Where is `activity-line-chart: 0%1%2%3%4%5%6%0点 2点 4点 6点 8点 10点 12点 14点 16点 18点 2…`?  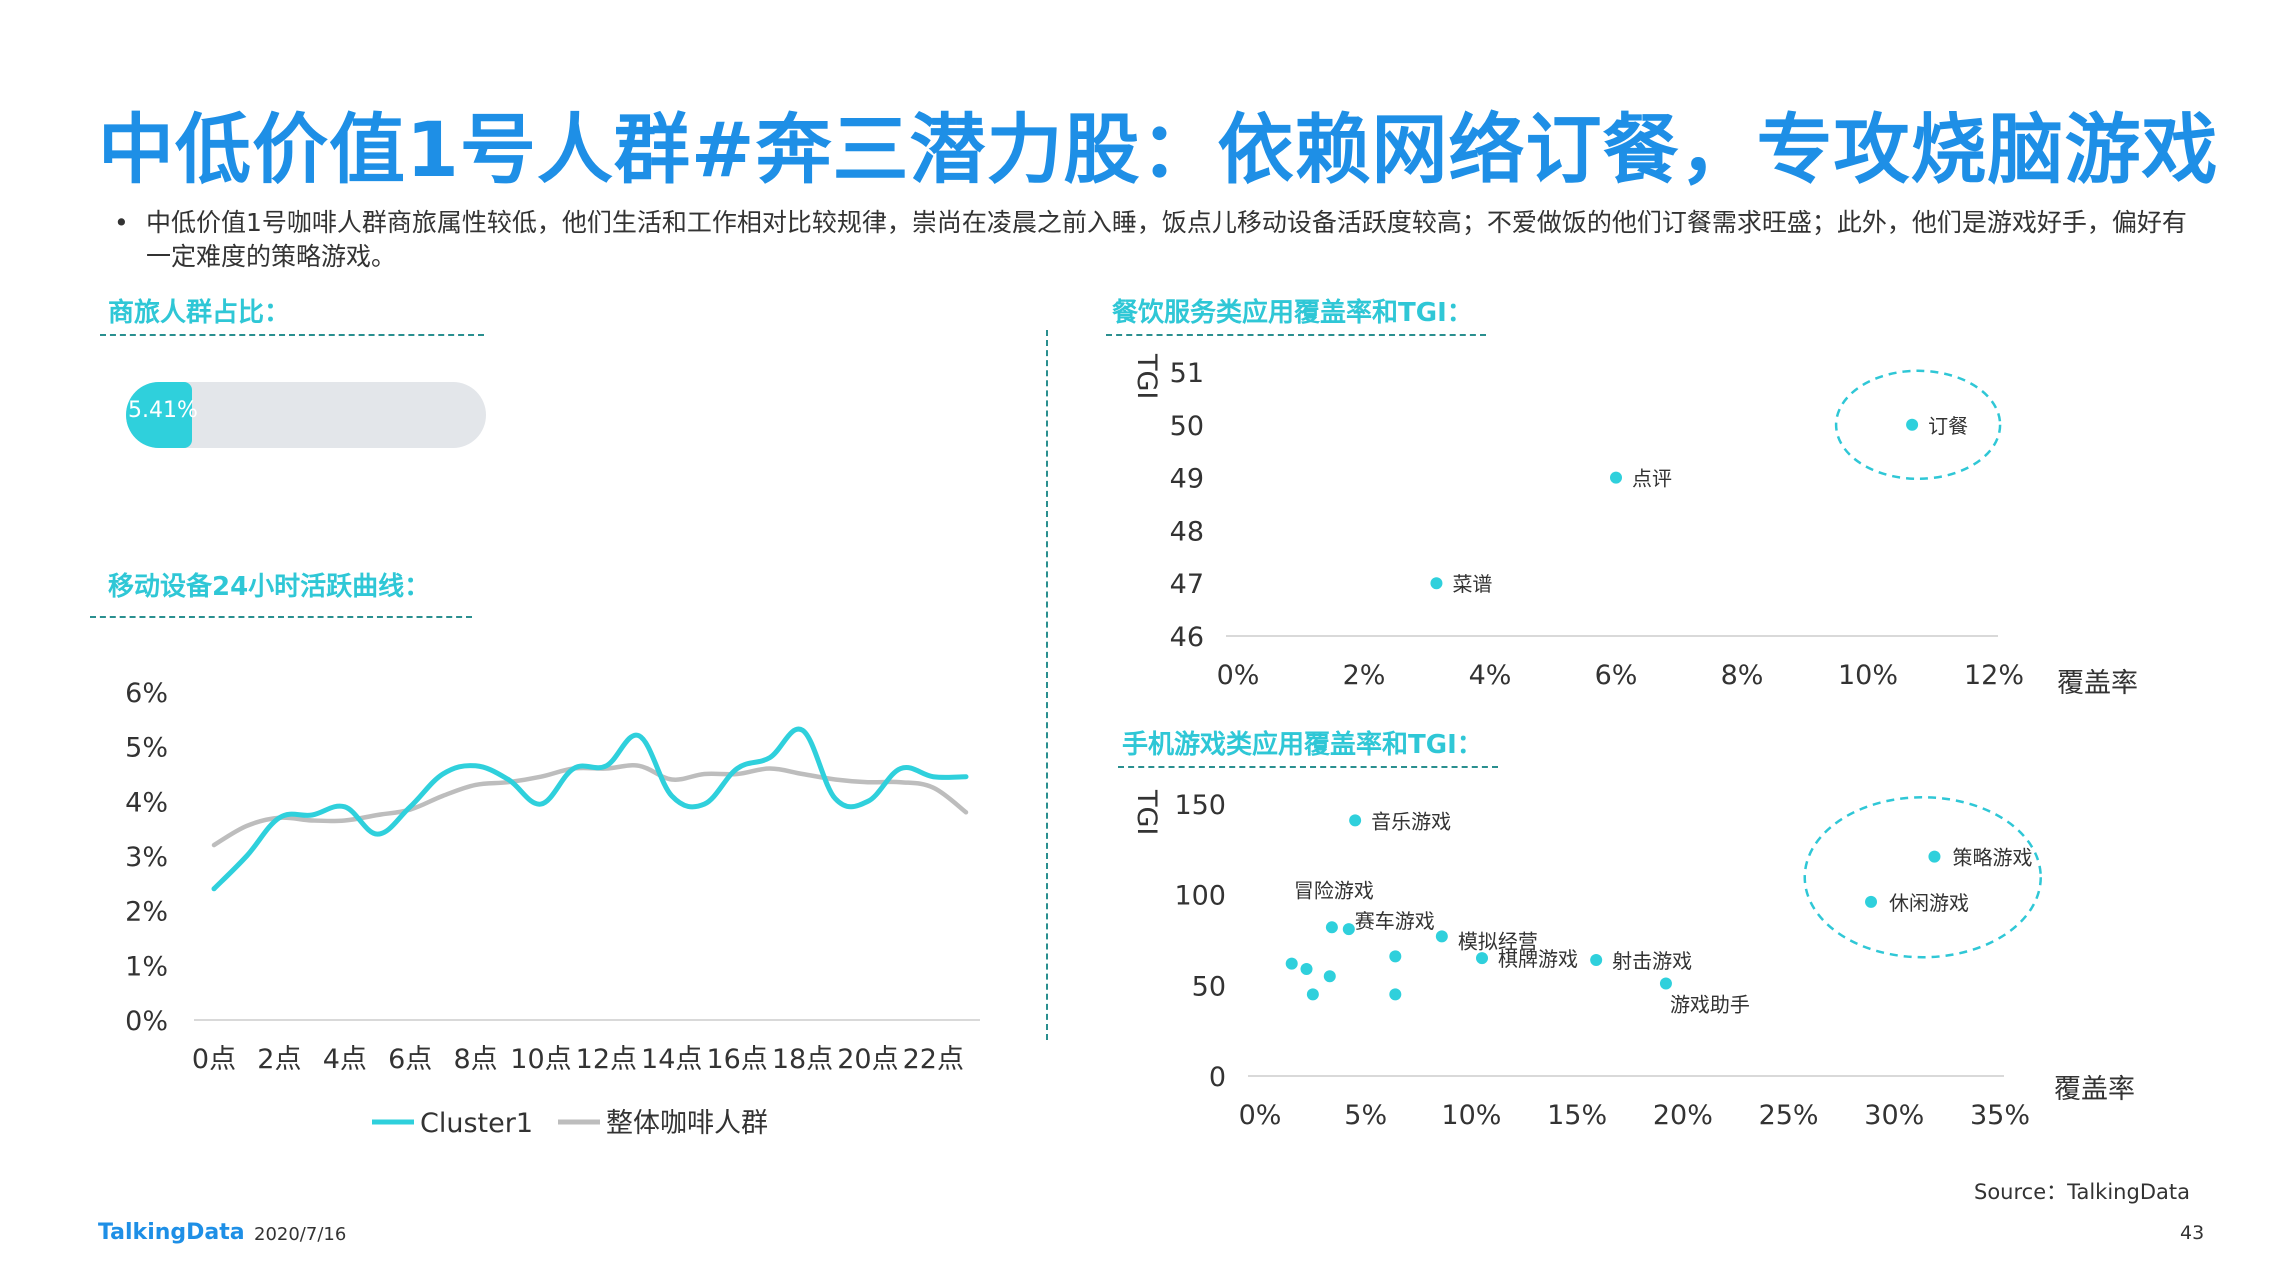 activity-line-chart: 0%1%2%3%4%5%6%0点 2点 4点 6点 8点 10点 12点 14点 16点 18点 2… is located at coordinates (552, 908).